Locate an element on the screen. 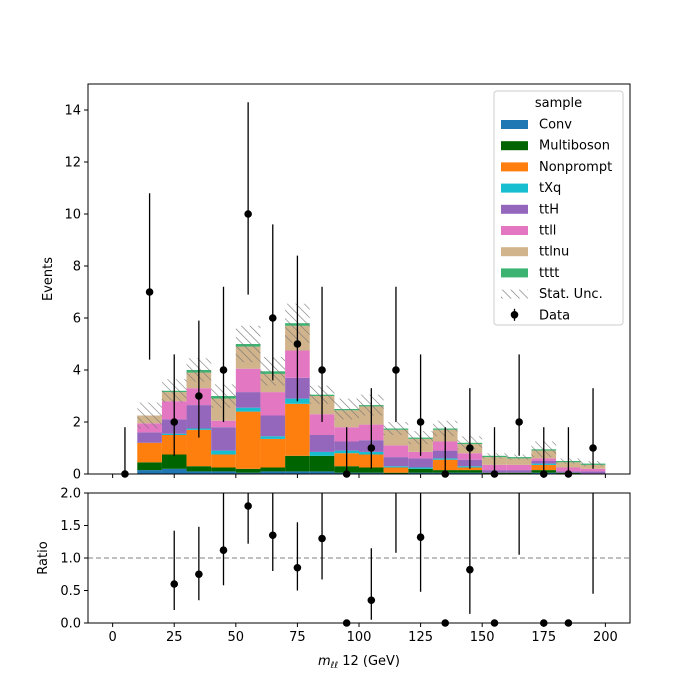 This screenshot has width=700, height=700. x-tick-label-0: 0 is located at coordinates (112, 637).